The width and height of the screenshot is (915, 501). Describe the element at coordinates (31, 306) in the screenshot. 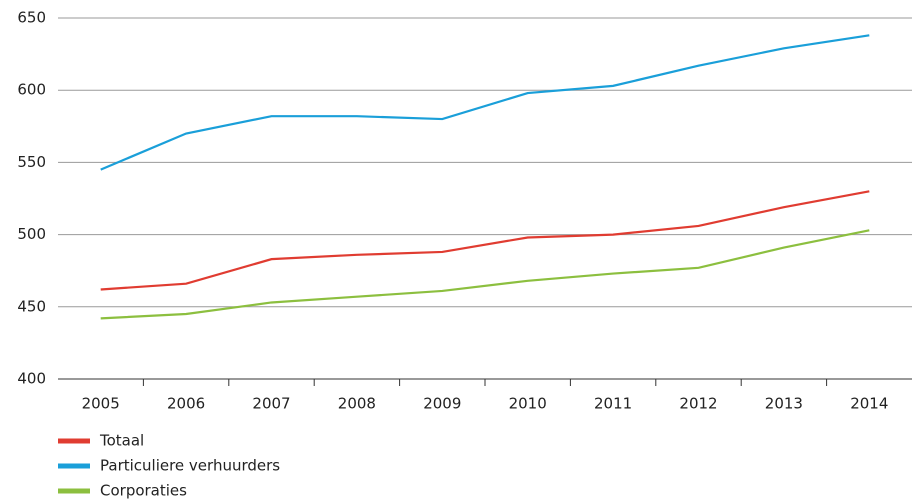

I see `y-tick-label: 450` at that location.